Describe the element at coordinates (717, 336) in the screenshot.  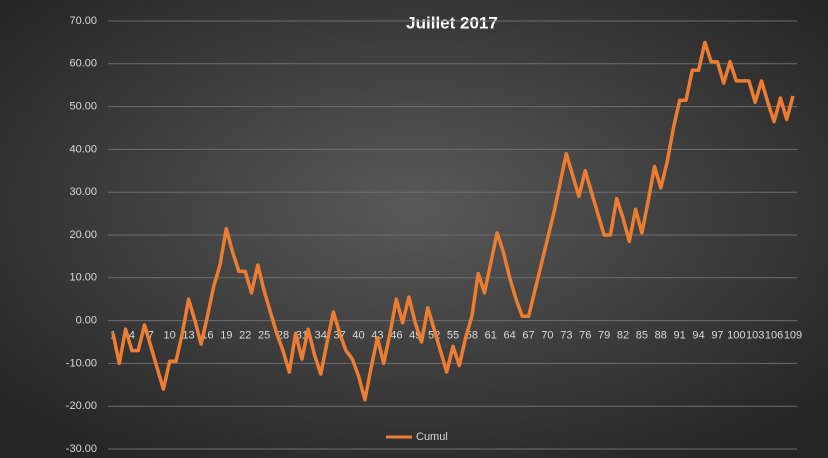
I see `x-tick-label: 97` at that location.